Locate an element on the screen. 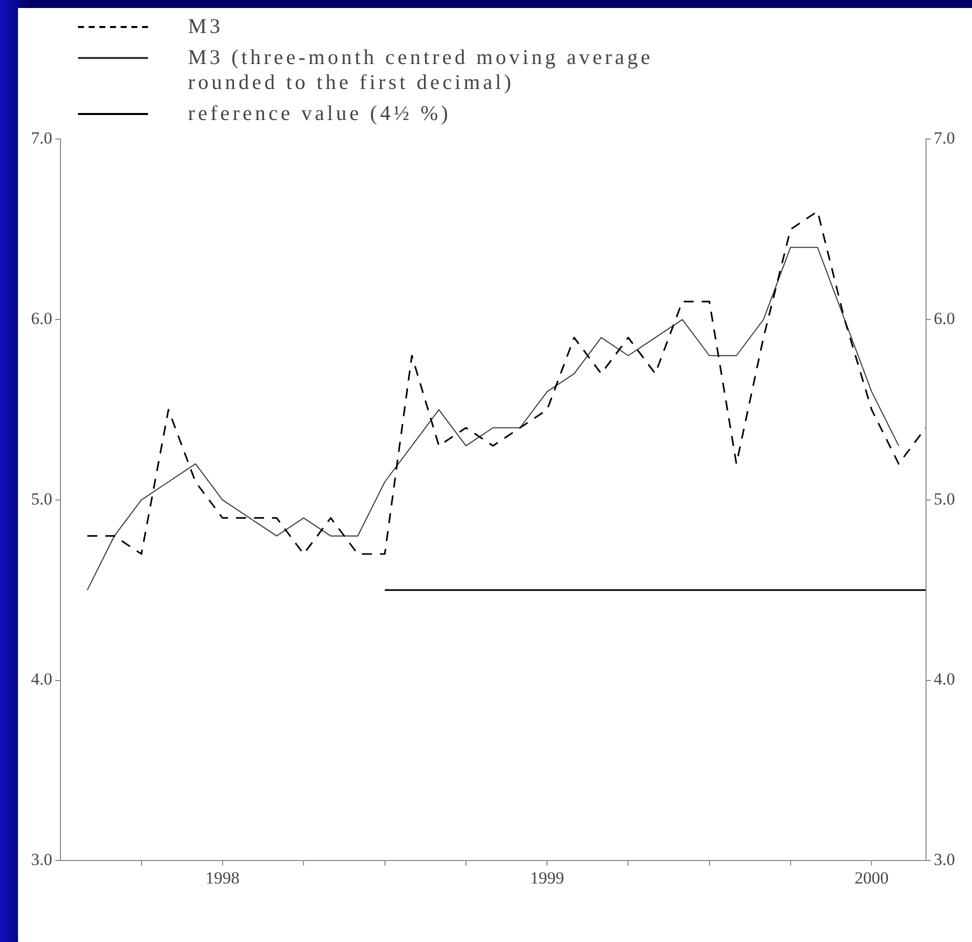  y-tick-label: 7.0 is located at coordinates (41, 138).